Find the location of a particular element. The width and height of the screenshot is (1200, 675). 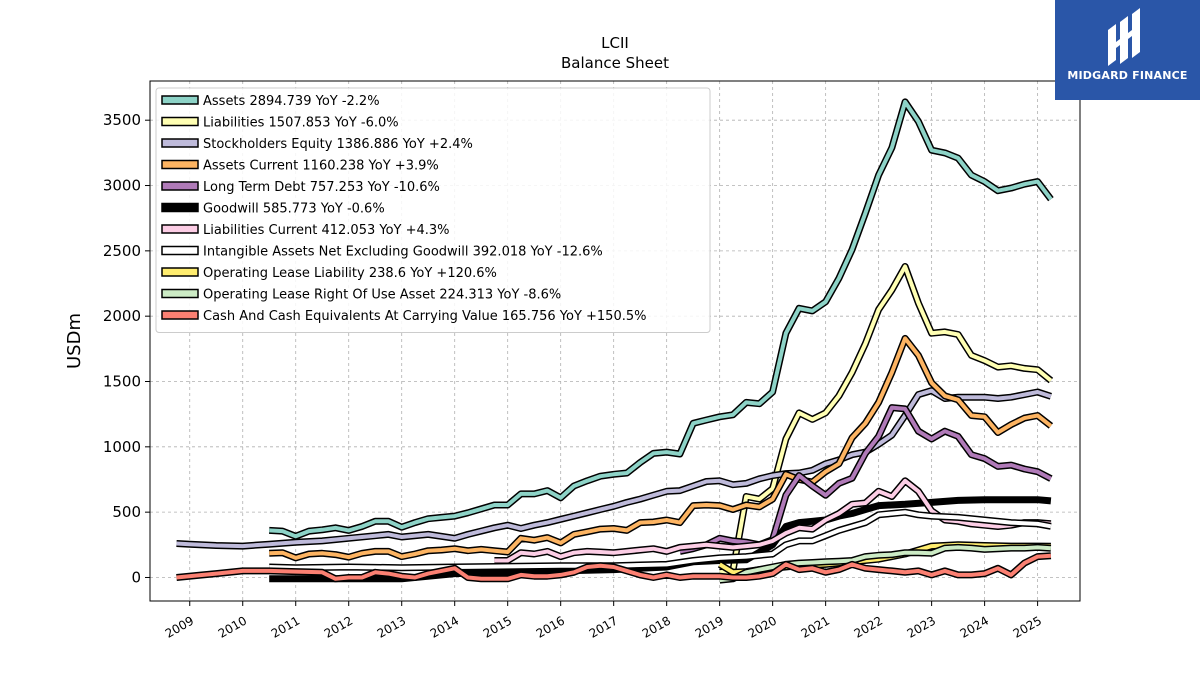

x-tick-label: 2023 is located at coordinates (921, 626).